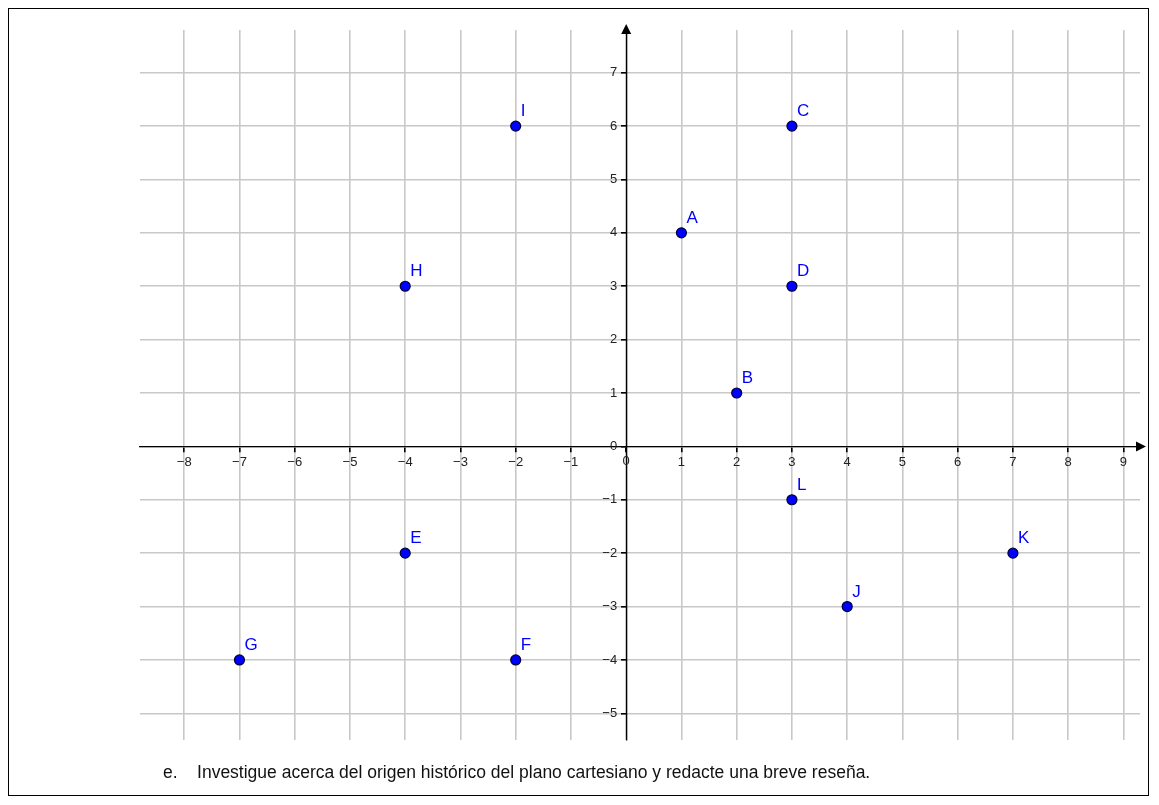 This screenshot has width=1159, height=805. What do you see at coordinates (184, 461) in the screenshot?
I see `x-tick-label: −8` at bounding box center [184, 461].